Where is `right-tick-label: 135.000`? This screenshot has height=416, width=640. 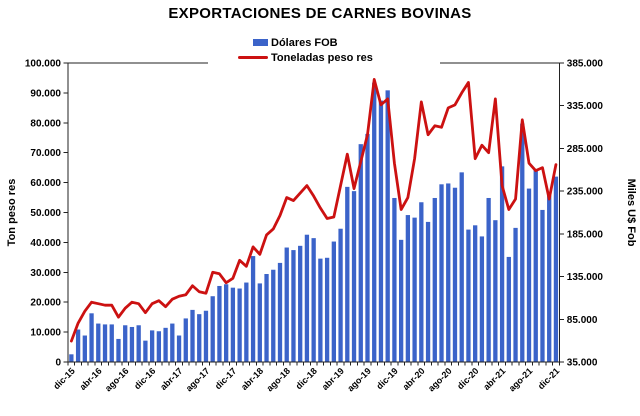
right-tick-label: 135.000 is located at coordinates (585, 277).